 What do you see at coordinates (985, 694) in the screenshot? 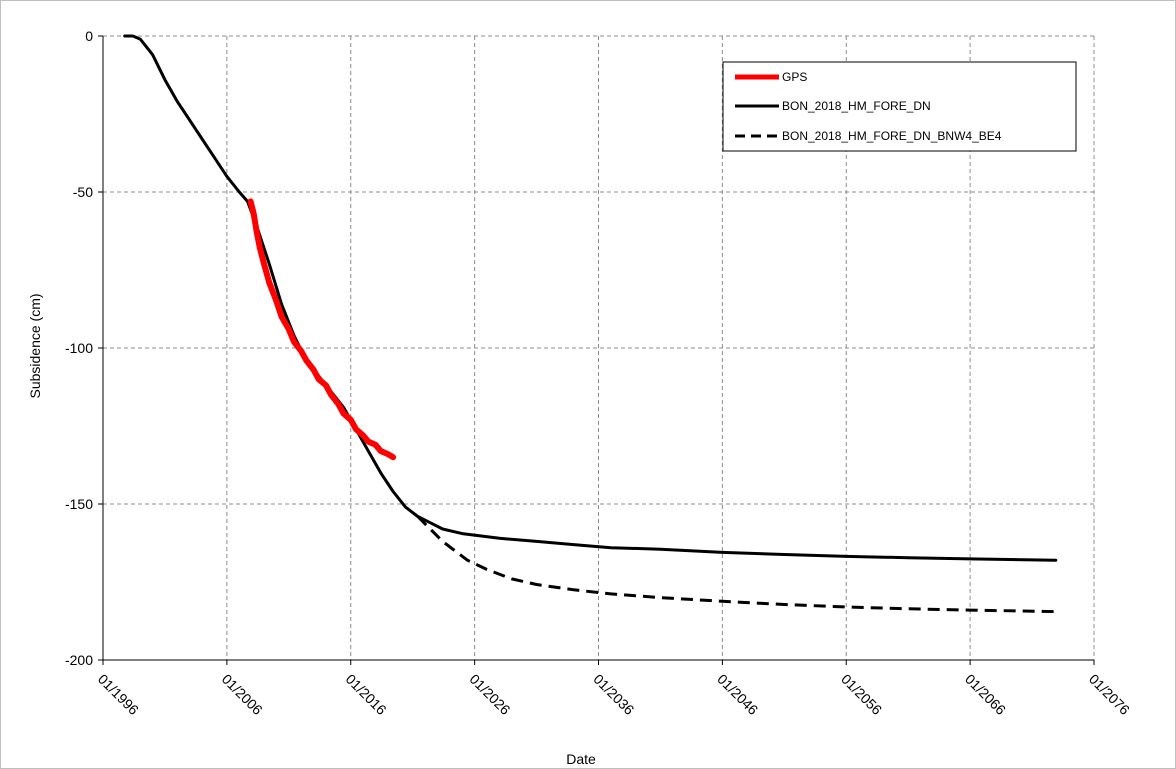
I see `x-tick-label: 01/2066` at bounding box center [985, 694].